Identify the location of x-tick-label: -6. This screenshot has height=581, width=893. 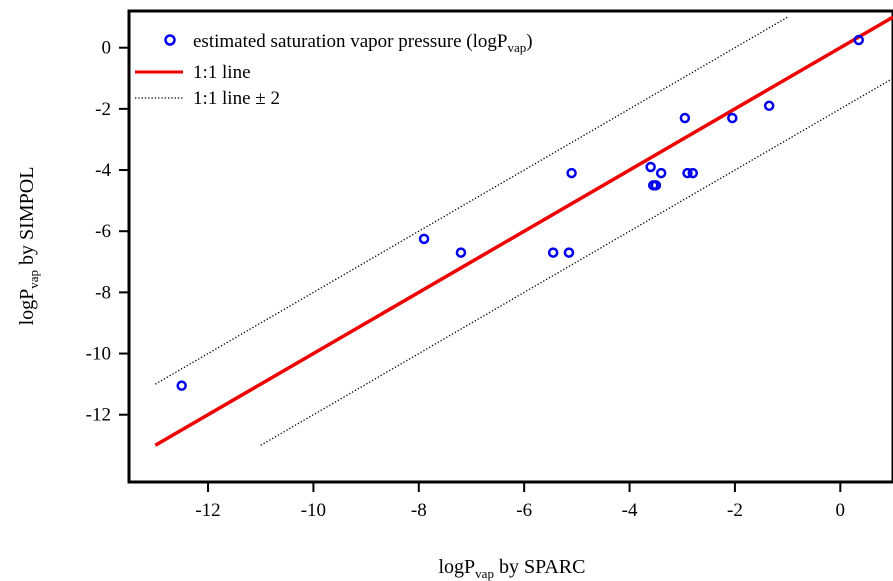
(524, 510).